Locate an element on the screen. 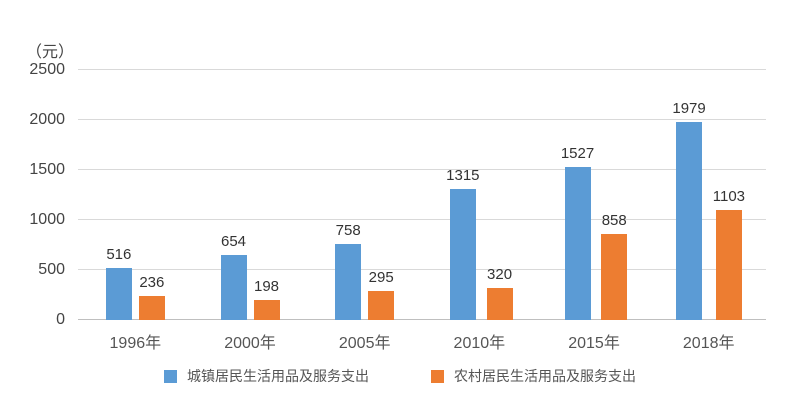  y-tick-label: 500 is located at coordinates (51, 269).